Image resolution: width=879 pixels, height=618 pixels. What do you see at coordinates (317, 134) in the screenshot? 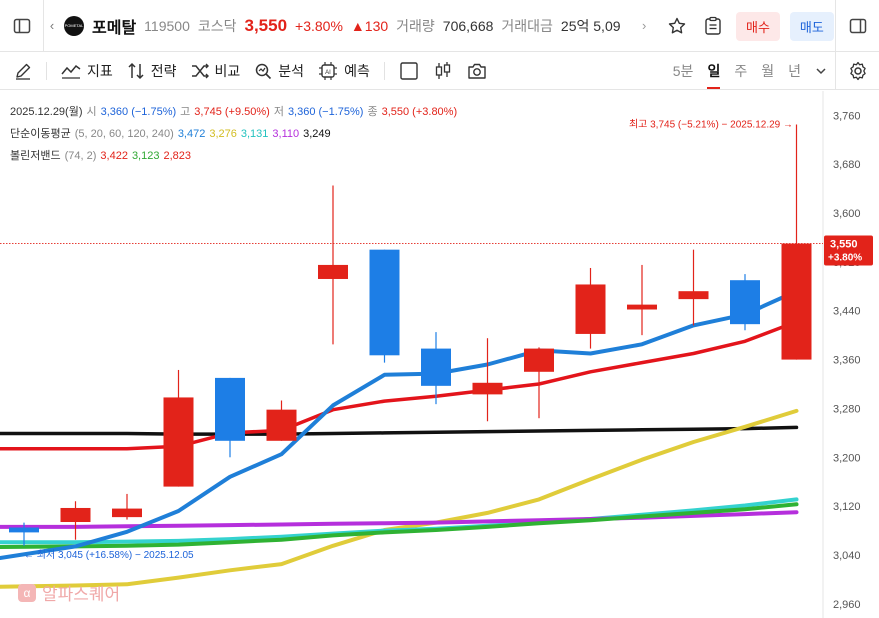
I see `ma240-value: 3,249` at bounding box center [317, 134].